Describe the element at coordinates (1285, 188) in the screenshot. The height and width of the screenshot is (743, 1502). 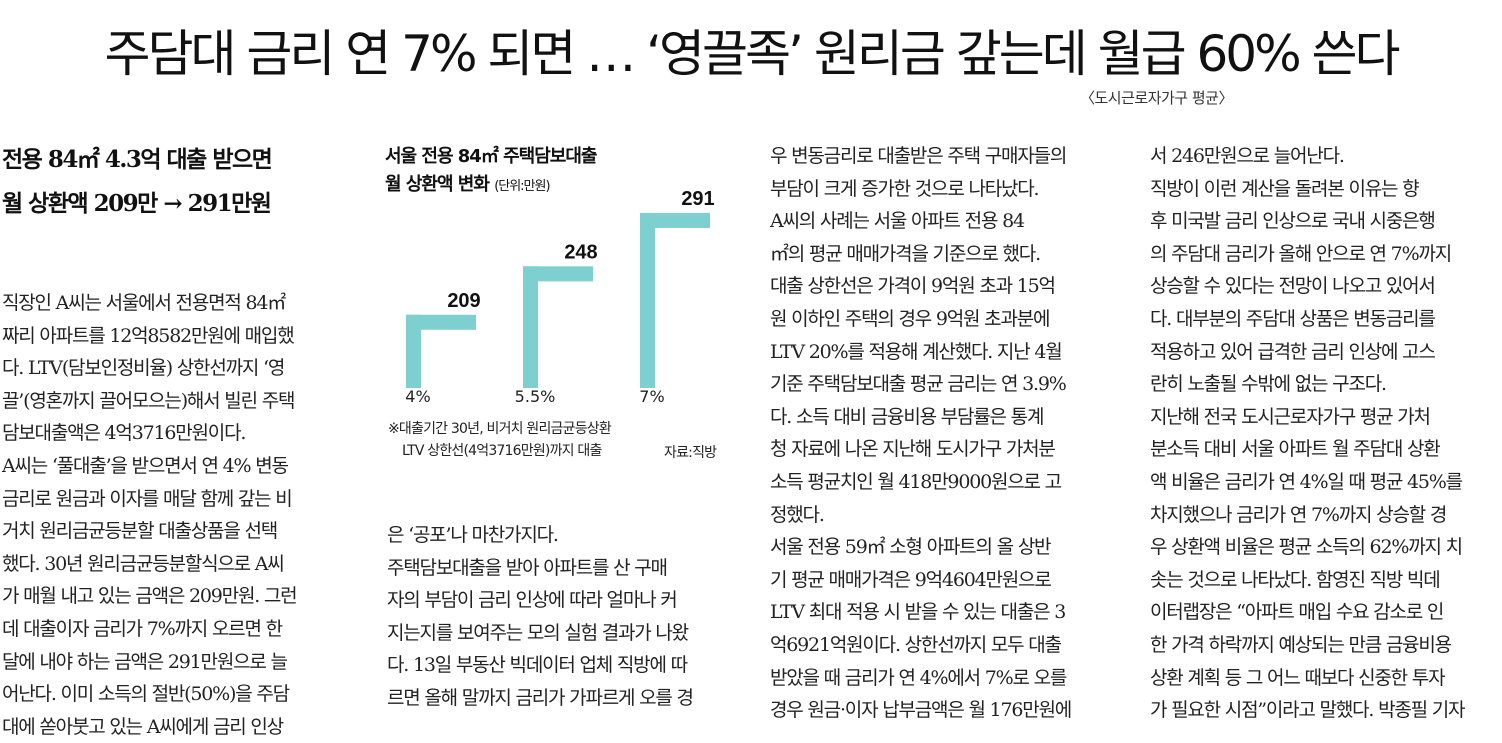
I see `col4-line: 직방이 이런 계산을 돌려본 이유는 향` at that location.